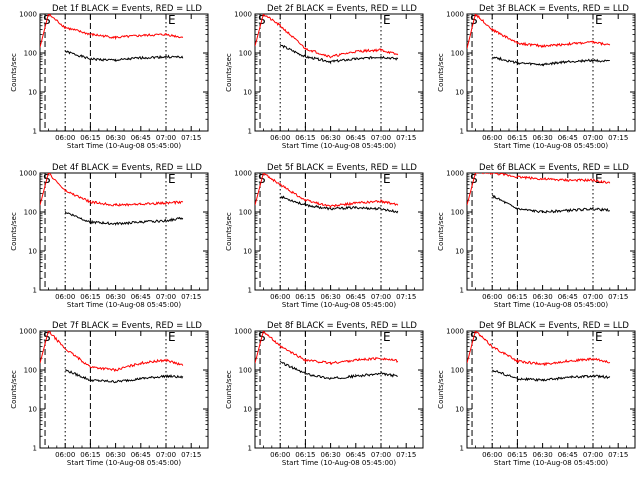  What do you see at coordinates (554, 9) in the screenshot?
I see `chart-title: Det 3f BLACK = Events, RED = LLD` at bounding box center [554, 9].